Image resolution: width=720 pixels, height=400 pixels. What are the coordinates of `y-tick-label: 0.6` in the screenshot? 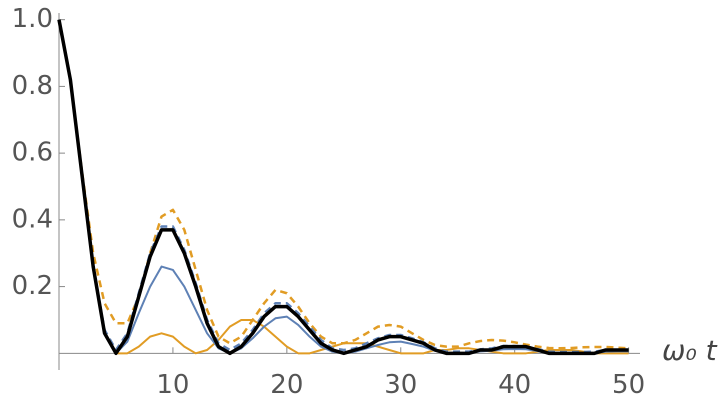 It's located at (32, 153).